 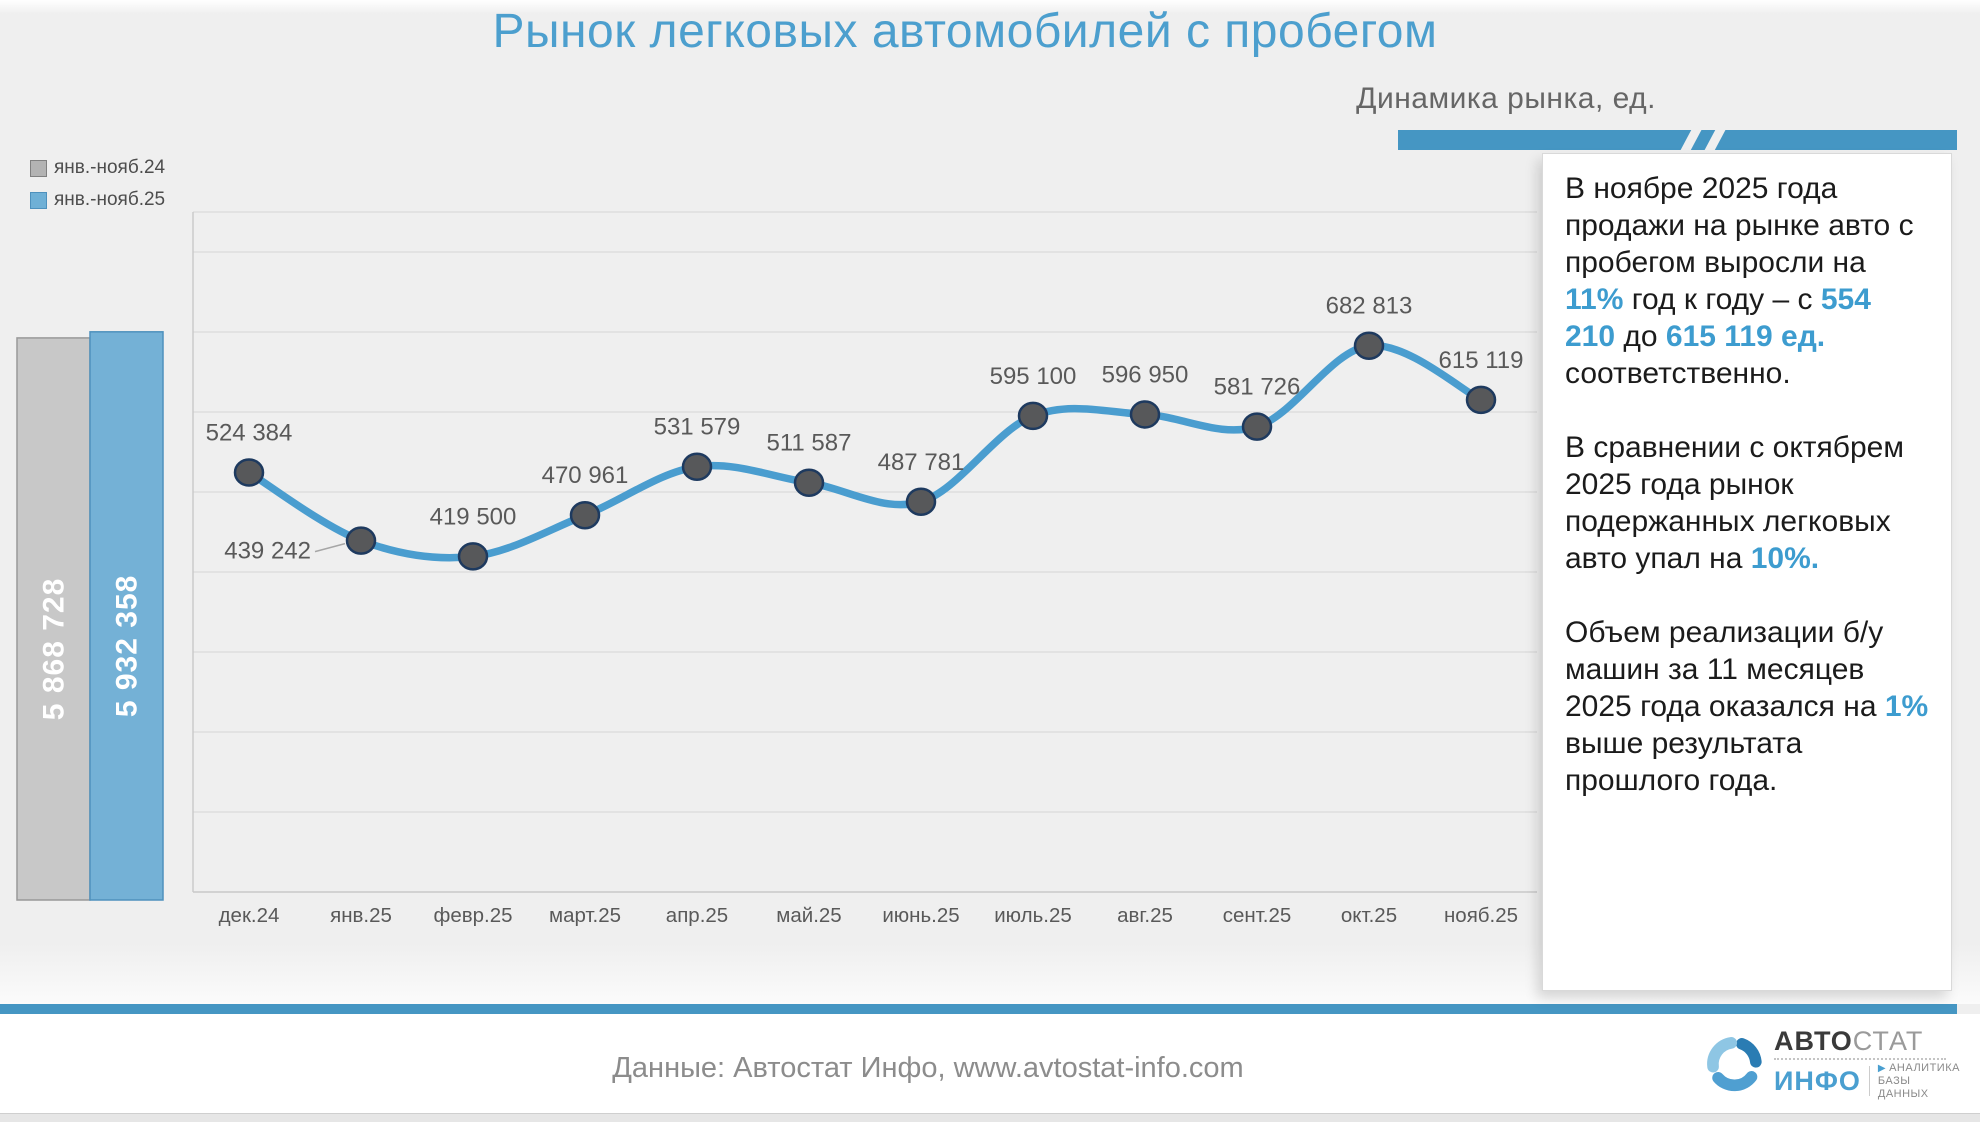 I want to click on bottom-strip, so click(x=990, y=1117).